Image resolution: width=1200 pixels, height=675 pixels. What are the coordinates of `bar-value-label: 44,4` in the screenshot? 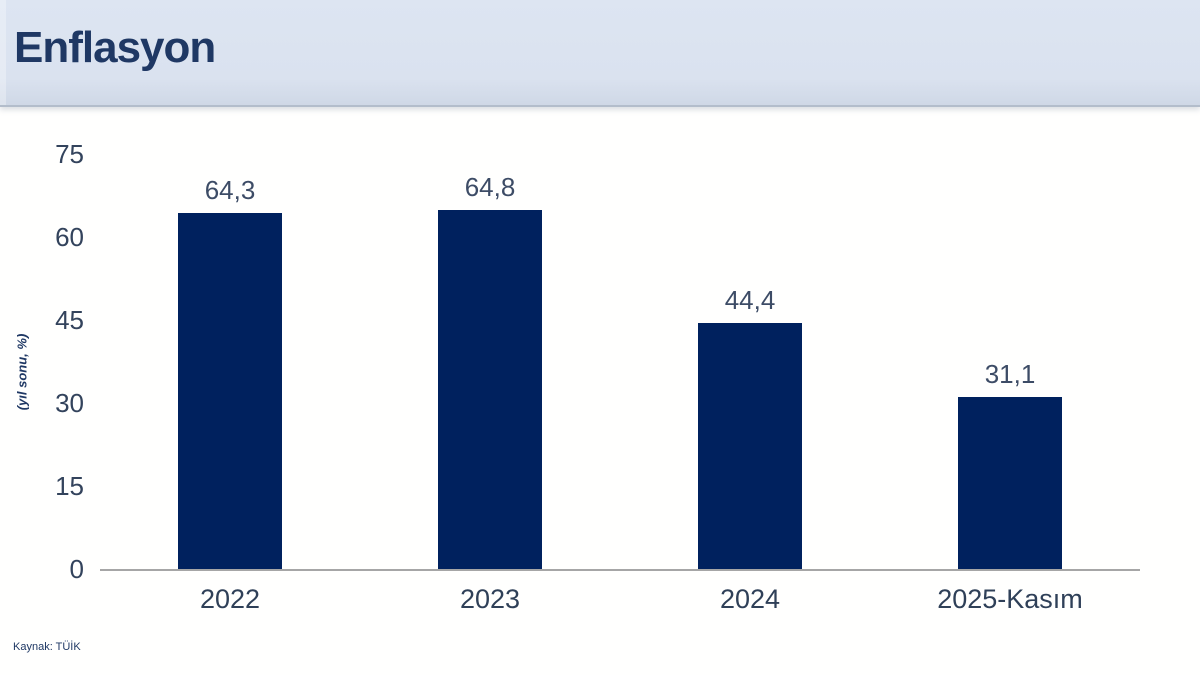 It's located at (750, 300).